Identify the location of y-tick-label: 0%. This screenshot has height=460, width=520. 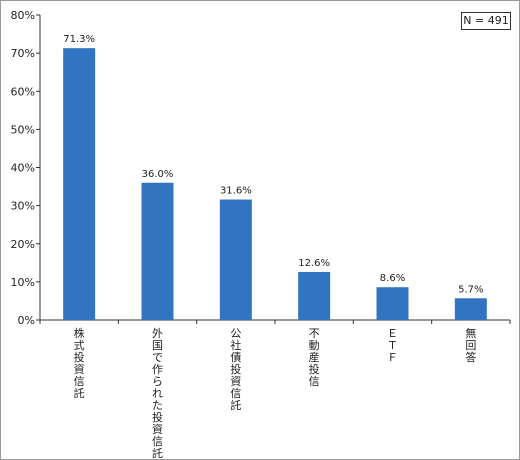
(26, 320).